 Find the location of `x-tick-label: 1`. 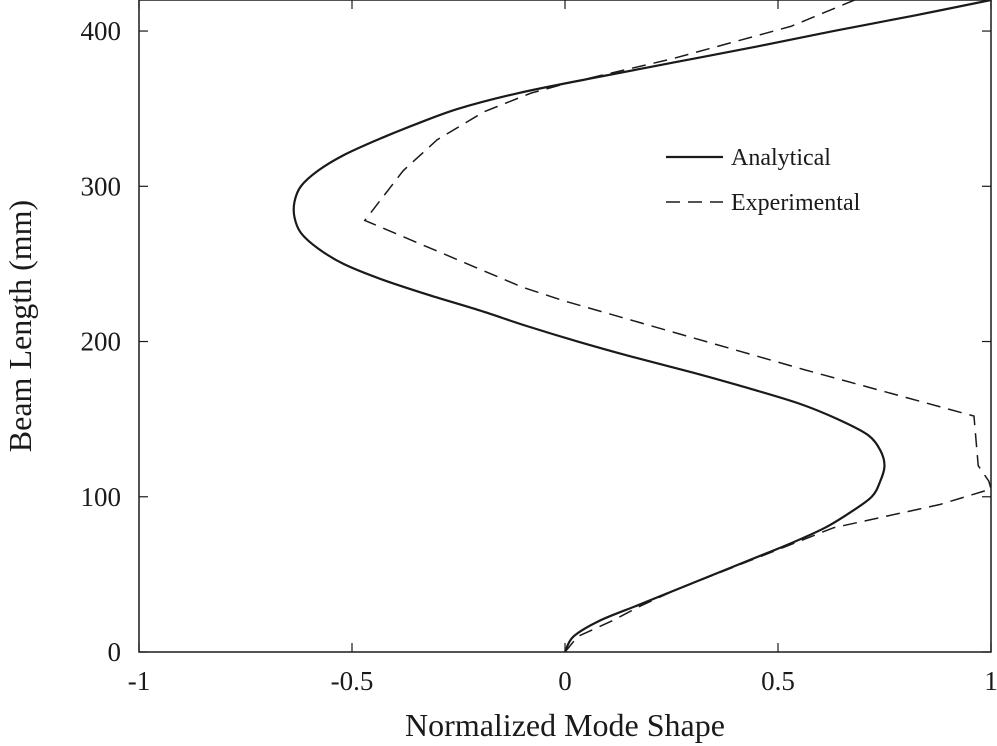

x-tick-label: 1 is located at coordinates (990, 681).